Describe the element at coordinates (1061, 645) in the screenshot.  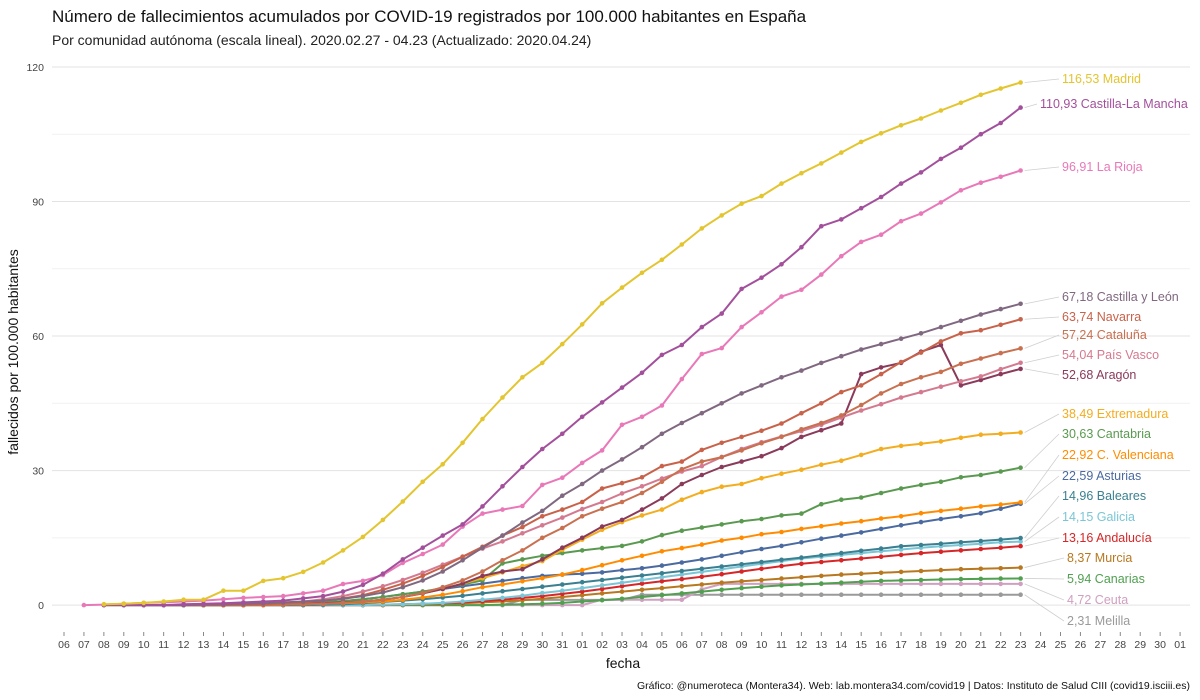
I see `x-tick-label: 25` at that location.